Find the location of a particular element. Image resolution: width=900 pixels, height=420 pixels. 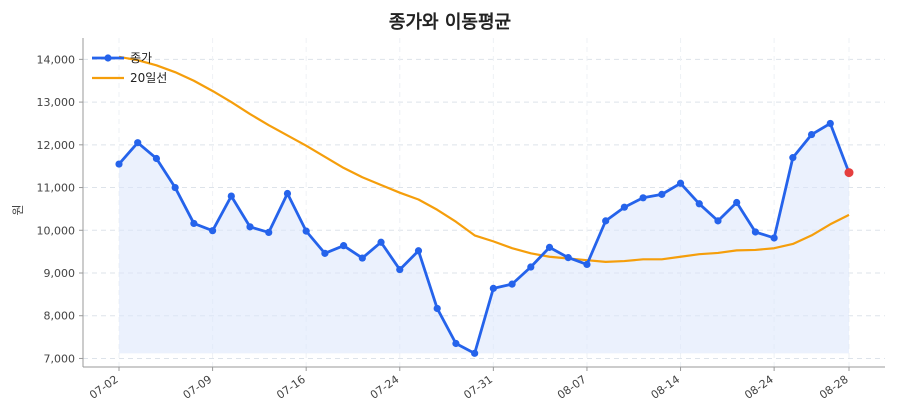

y-tick-label: 11,000 is located at coordinates (56, 188).